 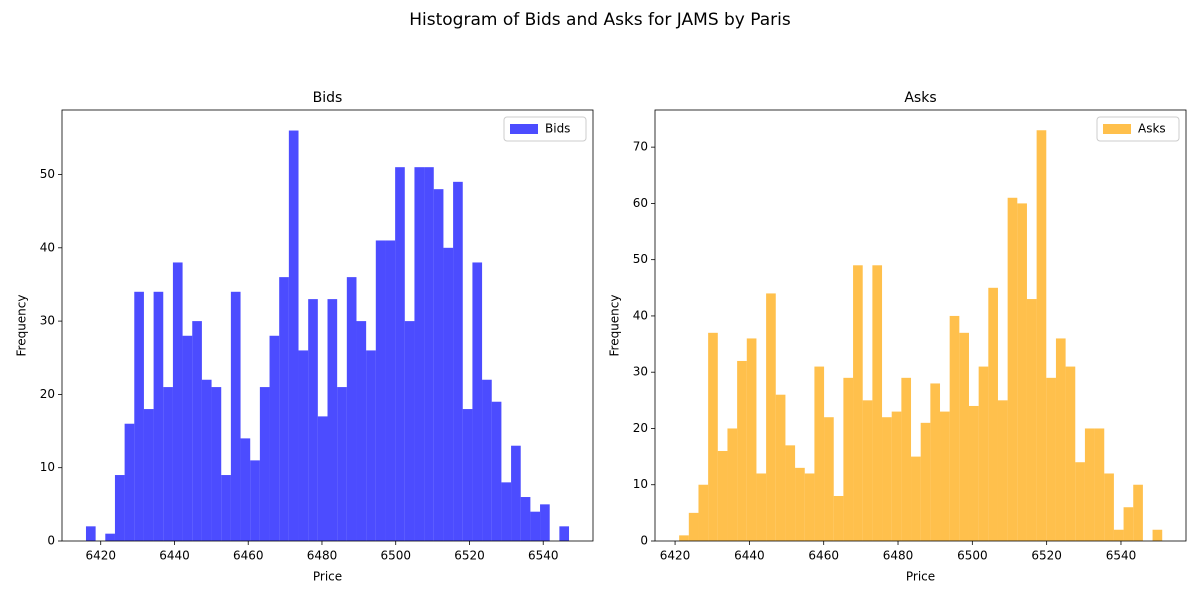 I want to click on y-tick-label: 0, so click(x=51, y=541).